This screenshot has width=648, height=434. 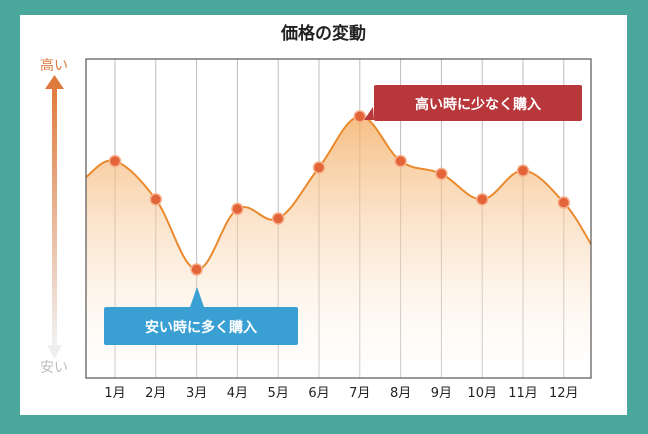 I want to click on y-axis-low-label: 安い, so click(x=54, y=368).